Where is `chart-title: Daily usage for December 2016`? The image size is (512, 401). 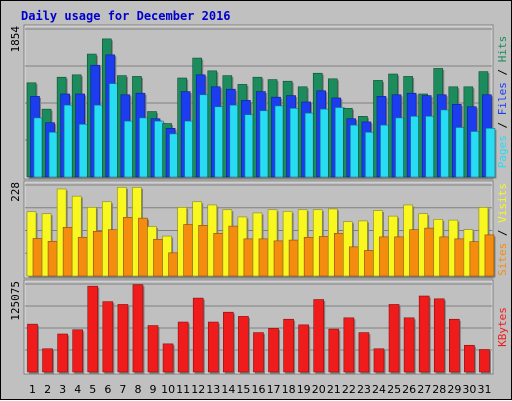 chart-title: Daily usage for December 2016 is located at coordinates (126, 16).